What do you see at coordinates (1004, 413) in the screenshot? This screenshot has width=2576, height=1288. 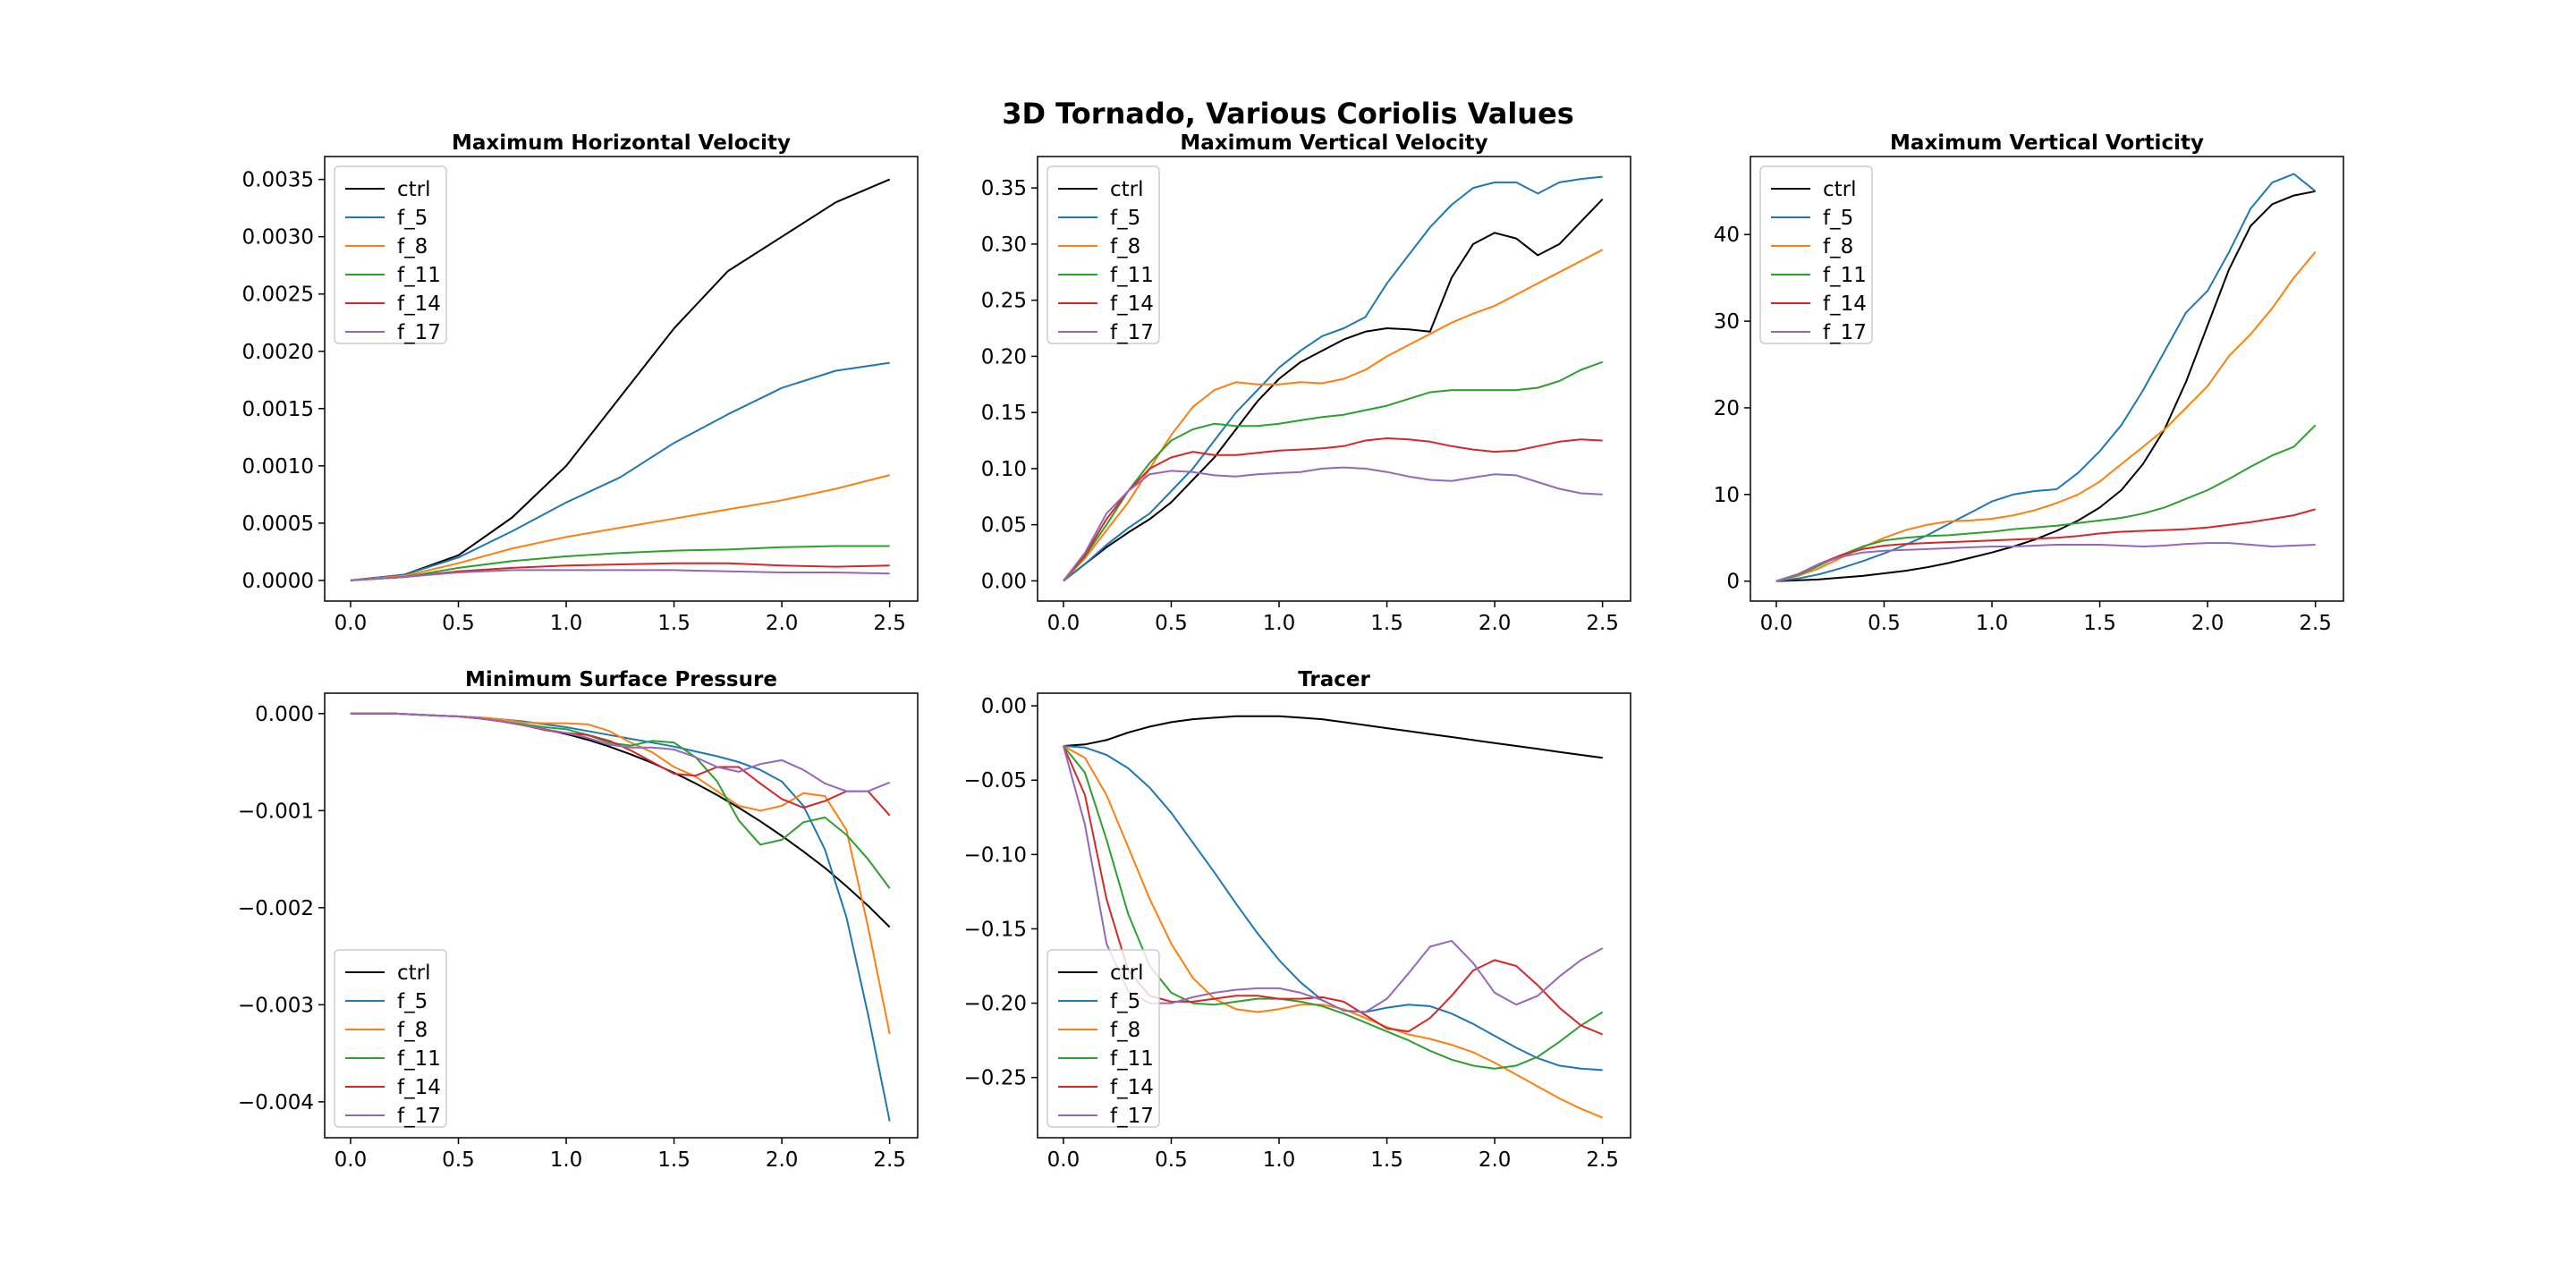 I see `y-tick-label: 0.15` at bounding box center [1004, 413].